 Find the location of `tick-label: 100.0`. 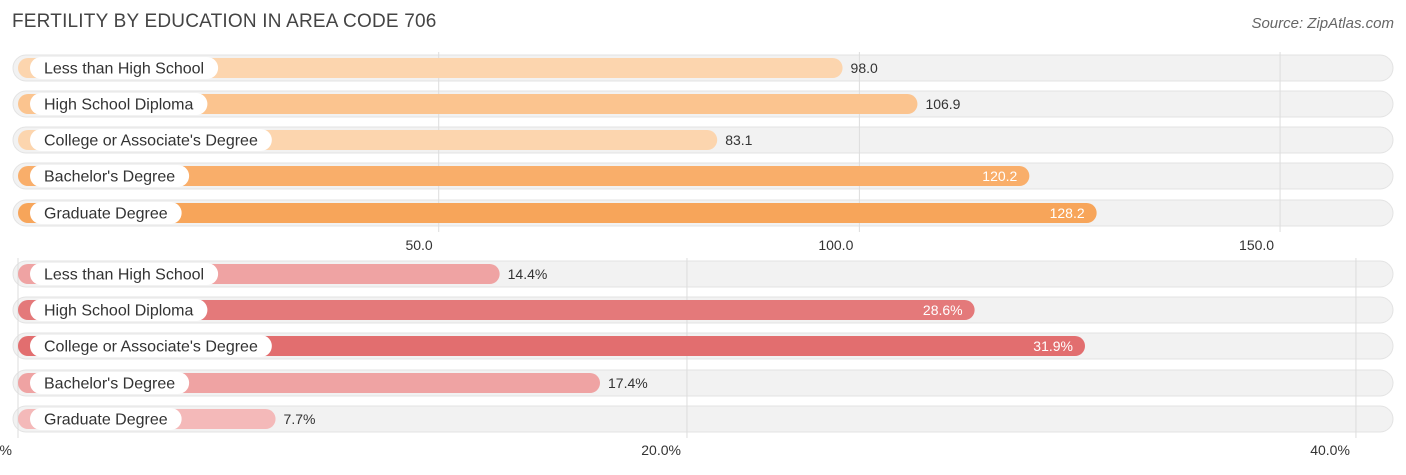

tick-label: 100.0 is located at coordinates (835, 245).